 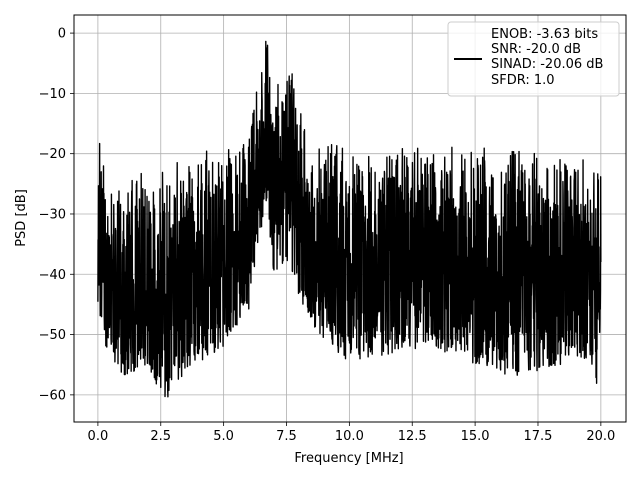 I want to click on x-tick-label: 17.5, so click(x=538, y=436).